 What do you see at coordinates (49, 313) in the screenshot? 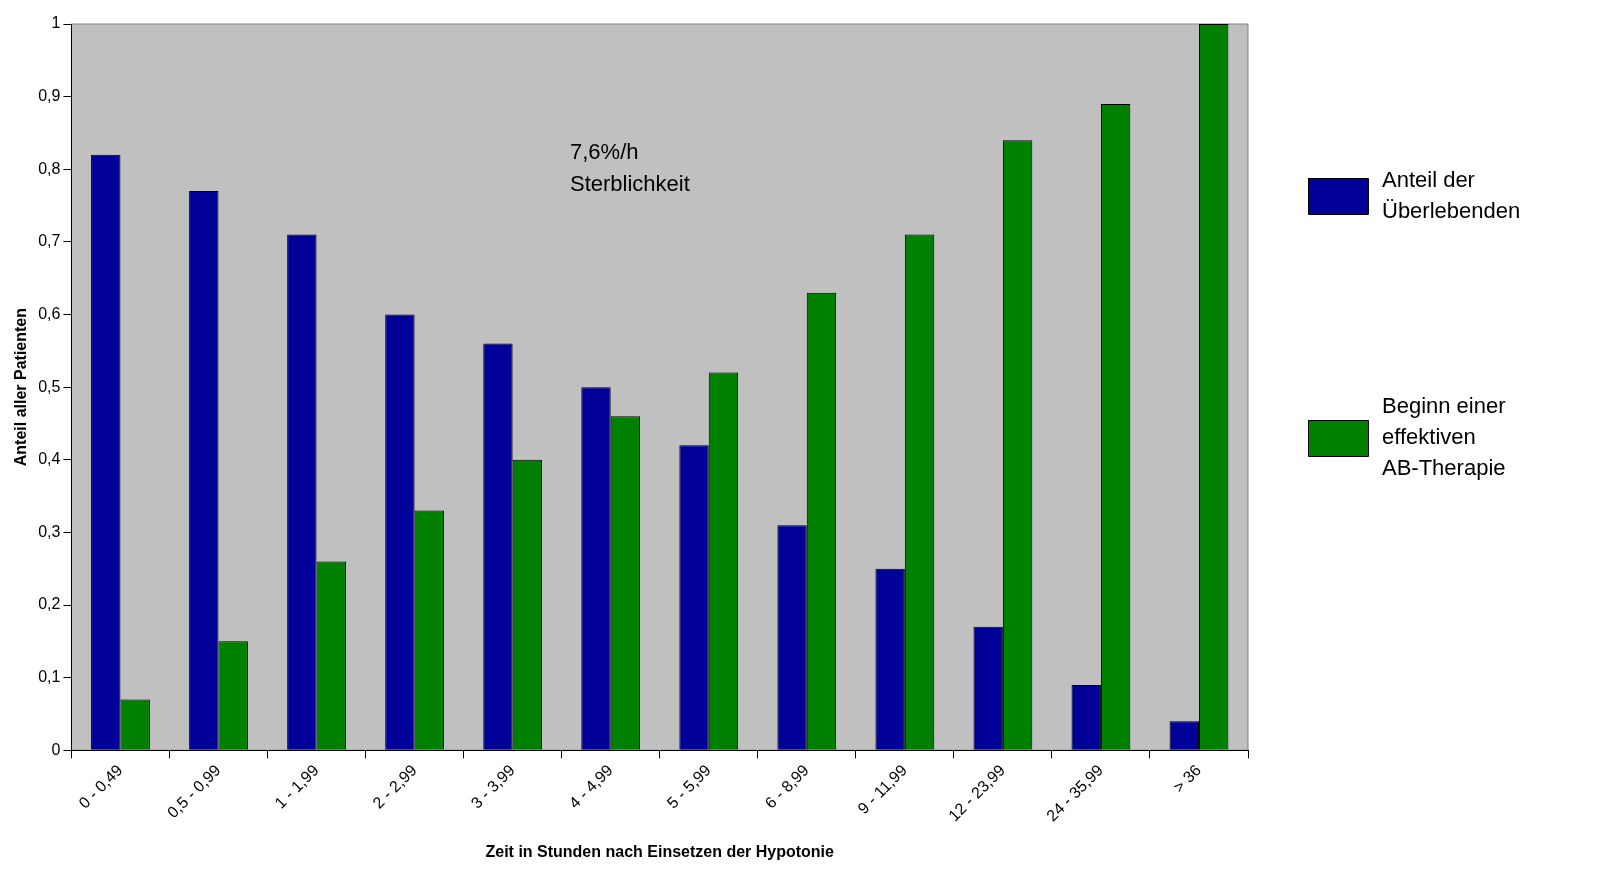
I see `y-tick-label: 0,6` at bounding box center [49, 313].